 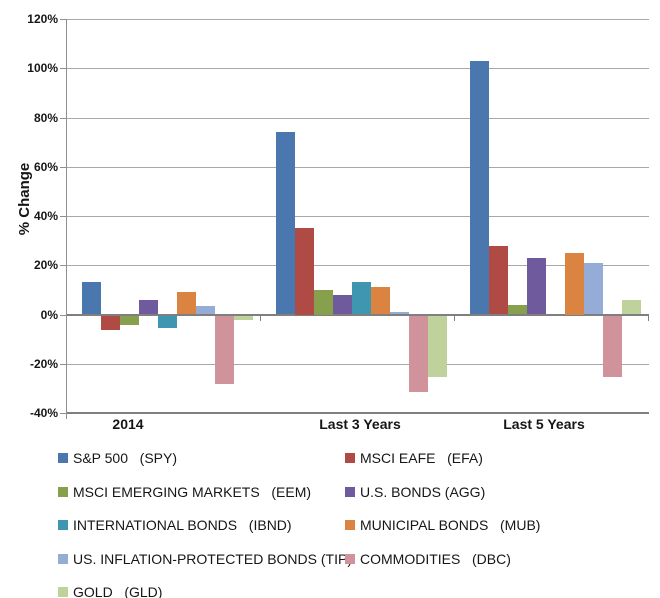 I want to click on gridline-0%, so click(x=358, y=314).